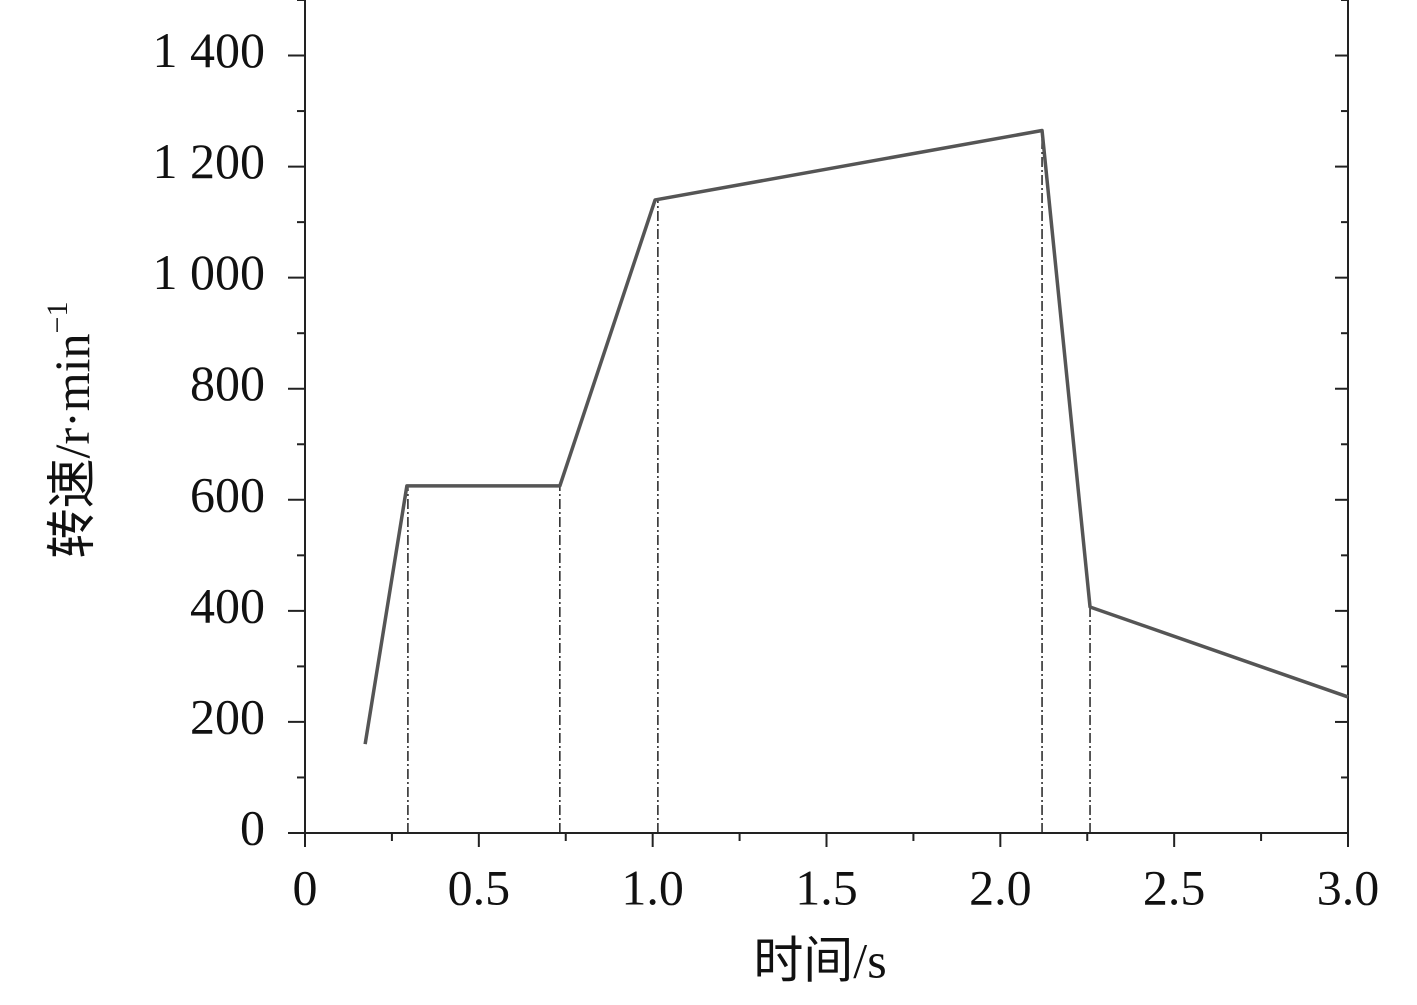 The width and height of the screenshot is (1417, 1005). Describe the element at coordinates (819, 960) in the screenshot. I see `x-axis-title: 时间/s` at that location.